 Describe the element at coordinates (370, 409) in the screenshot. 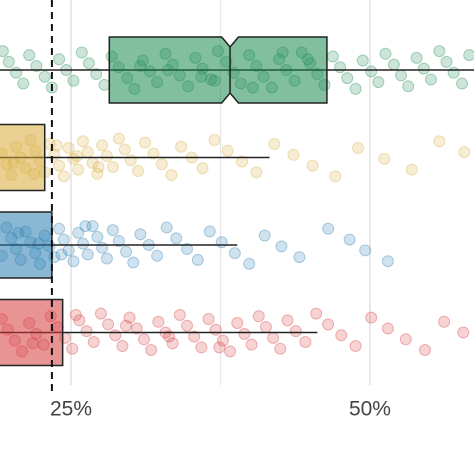

I see `x-tick-label: 50%` at that location.